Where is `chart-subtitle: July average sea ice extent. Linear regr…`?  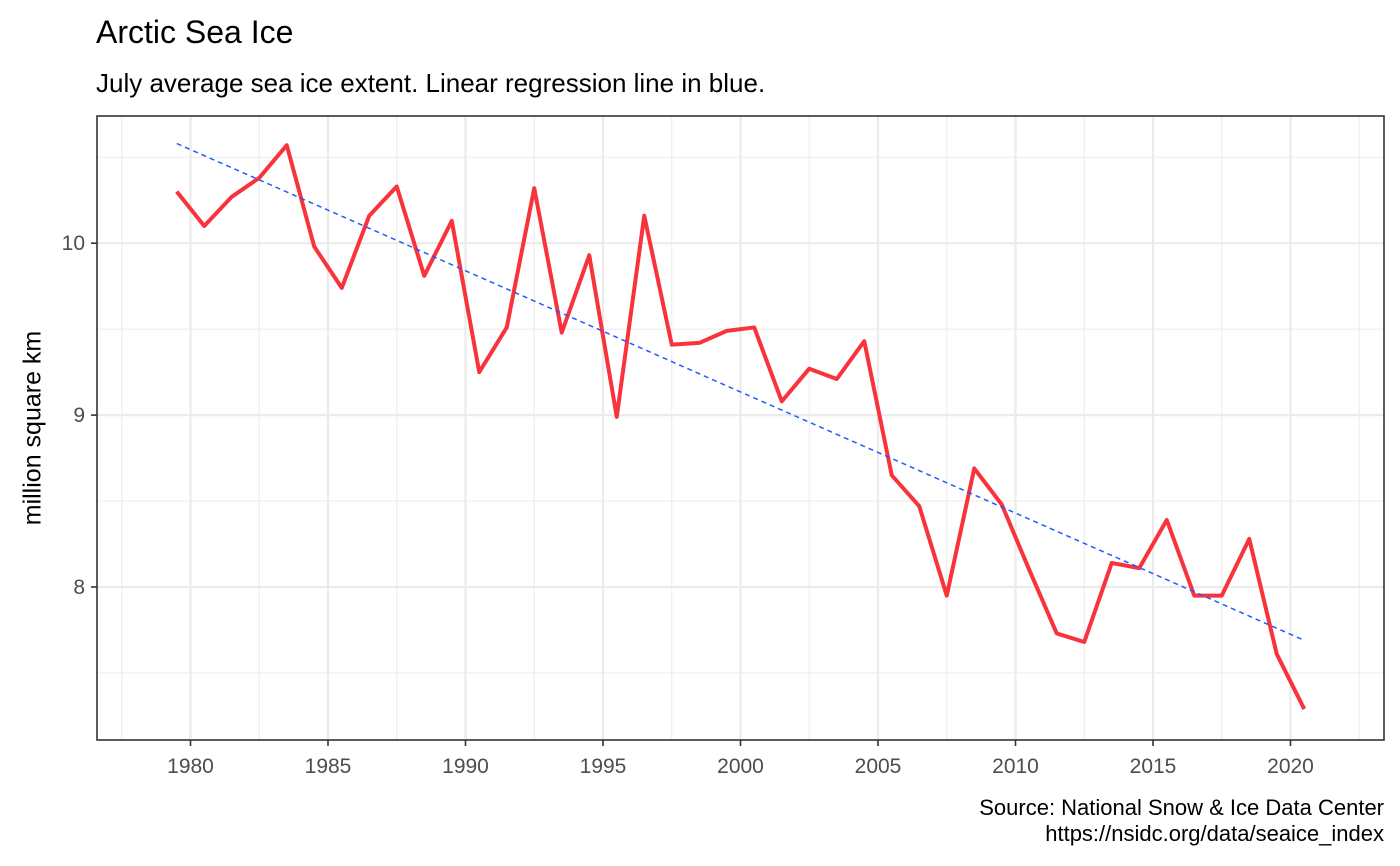
chart-subtitle: July average sea ice extent. Linear regr… is located at coordinates (431, 83).